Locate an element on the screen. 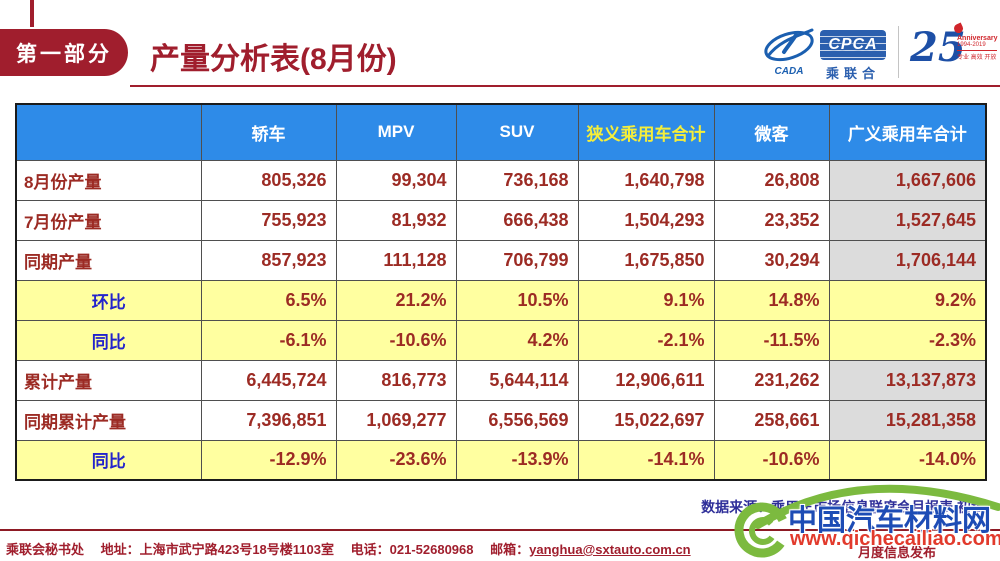  value-cell: 4.2% is located at coordinates (517, 340).